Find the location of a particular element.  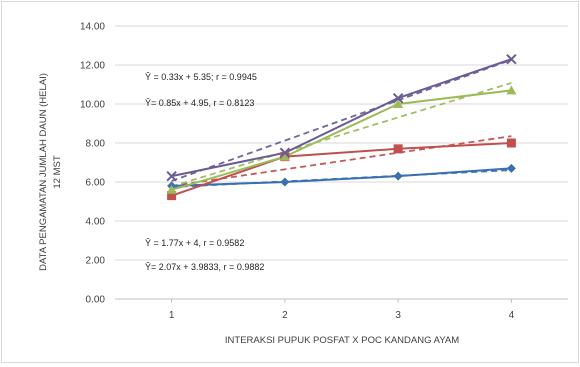

y-tick-label: 10.00 is located at coordinates (92, 105).